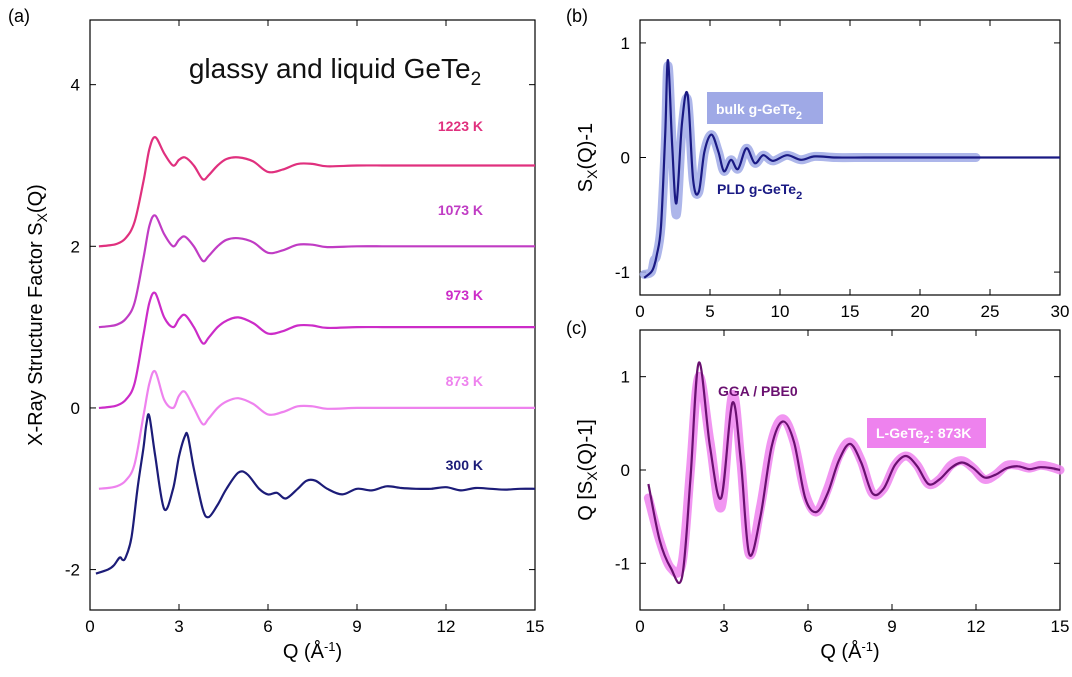 The width and height of the screenshot is (1072, 677). What do you see at coordinates (587, 470) in the screenshot?
I see `y-axis-label: Q [SX(Q)-1]` at bounding box center [587, 470].